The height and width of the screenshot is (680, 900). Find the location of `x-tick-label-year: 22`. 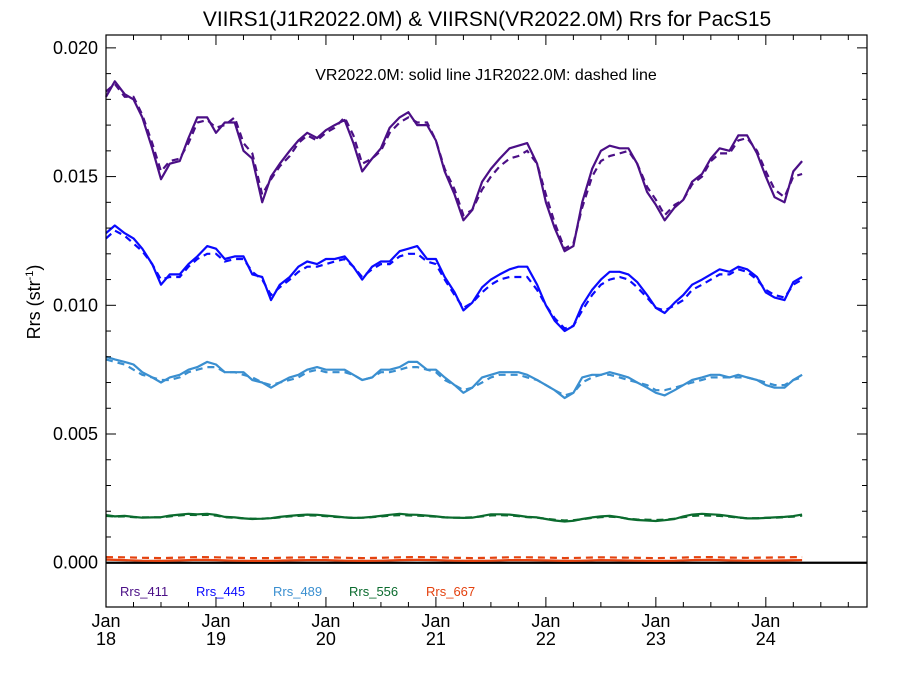

x-tick-label-year: 22 is located at coordinates (546, 639).